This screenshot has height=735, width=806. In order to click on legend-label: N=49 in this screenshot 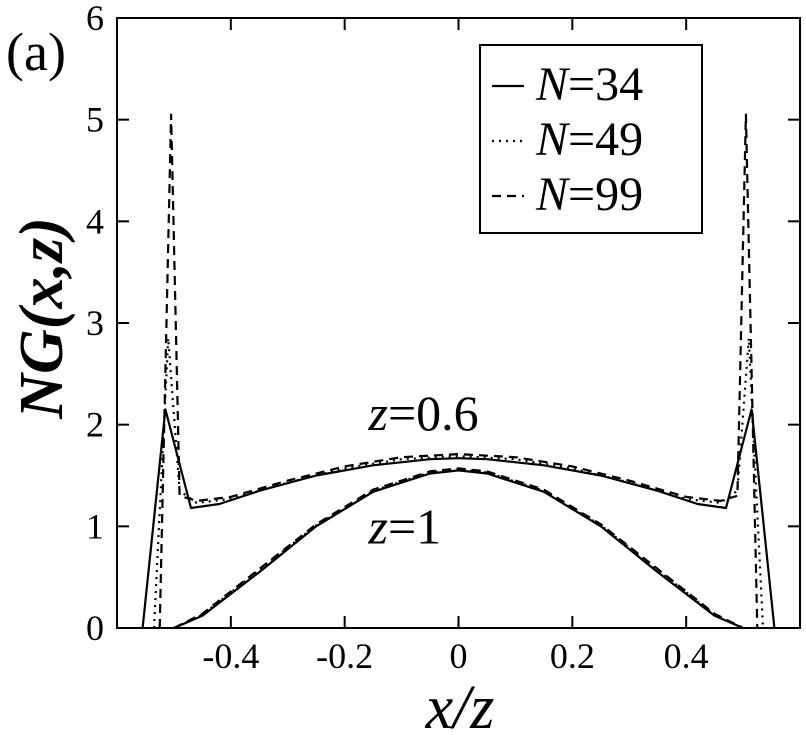, I will do `click(589, 139)`.